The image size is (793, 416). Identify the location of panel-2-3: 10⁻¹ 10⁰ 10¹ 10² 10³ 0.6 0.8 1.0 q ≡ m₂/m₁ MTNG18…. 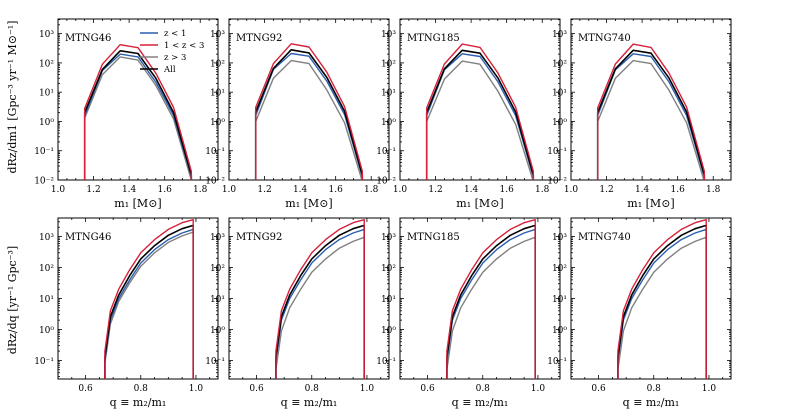
(468, 313).